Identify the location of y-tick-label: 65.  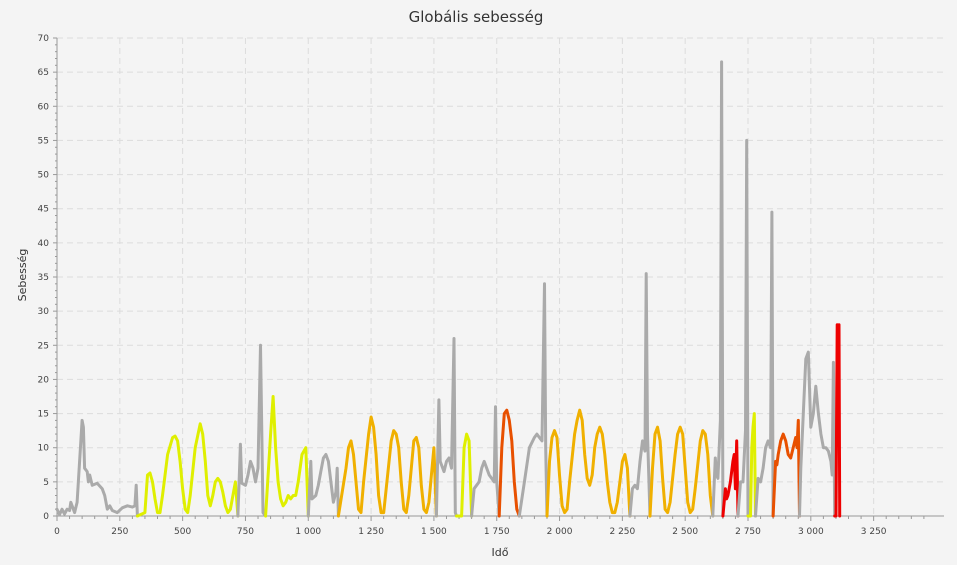
(43, 73).